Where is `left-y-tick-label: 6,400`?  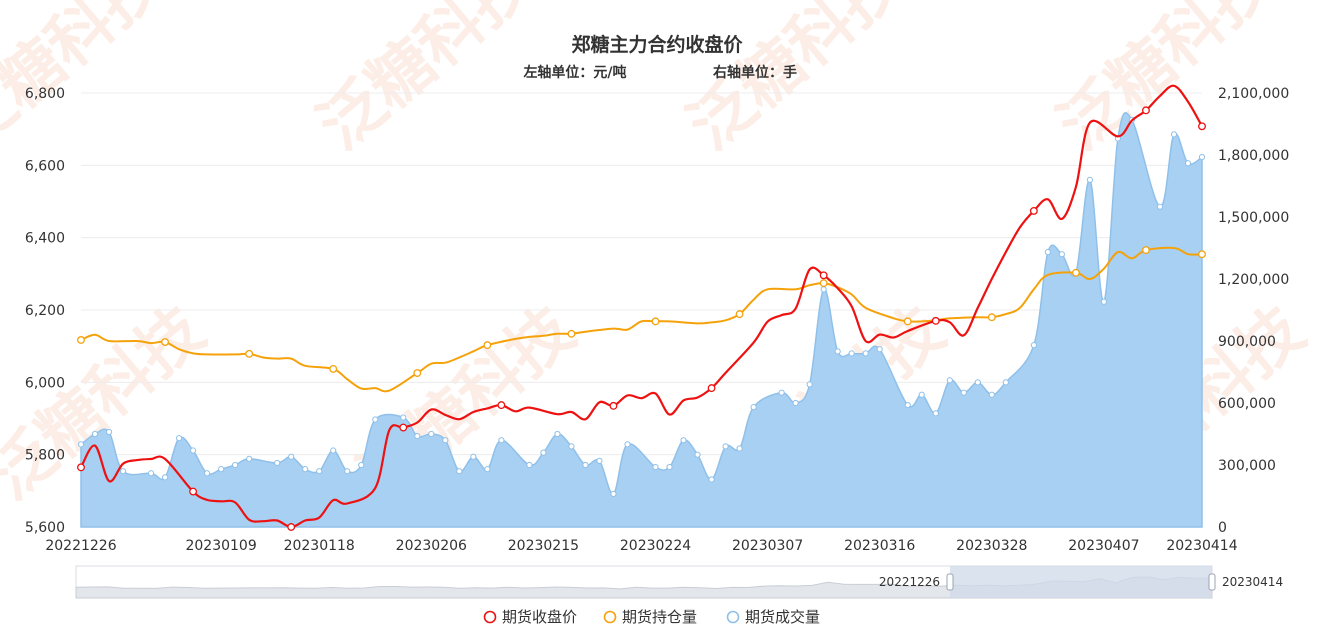
left-y-tick-label: 6,400 is located at coordinates (45, 239).